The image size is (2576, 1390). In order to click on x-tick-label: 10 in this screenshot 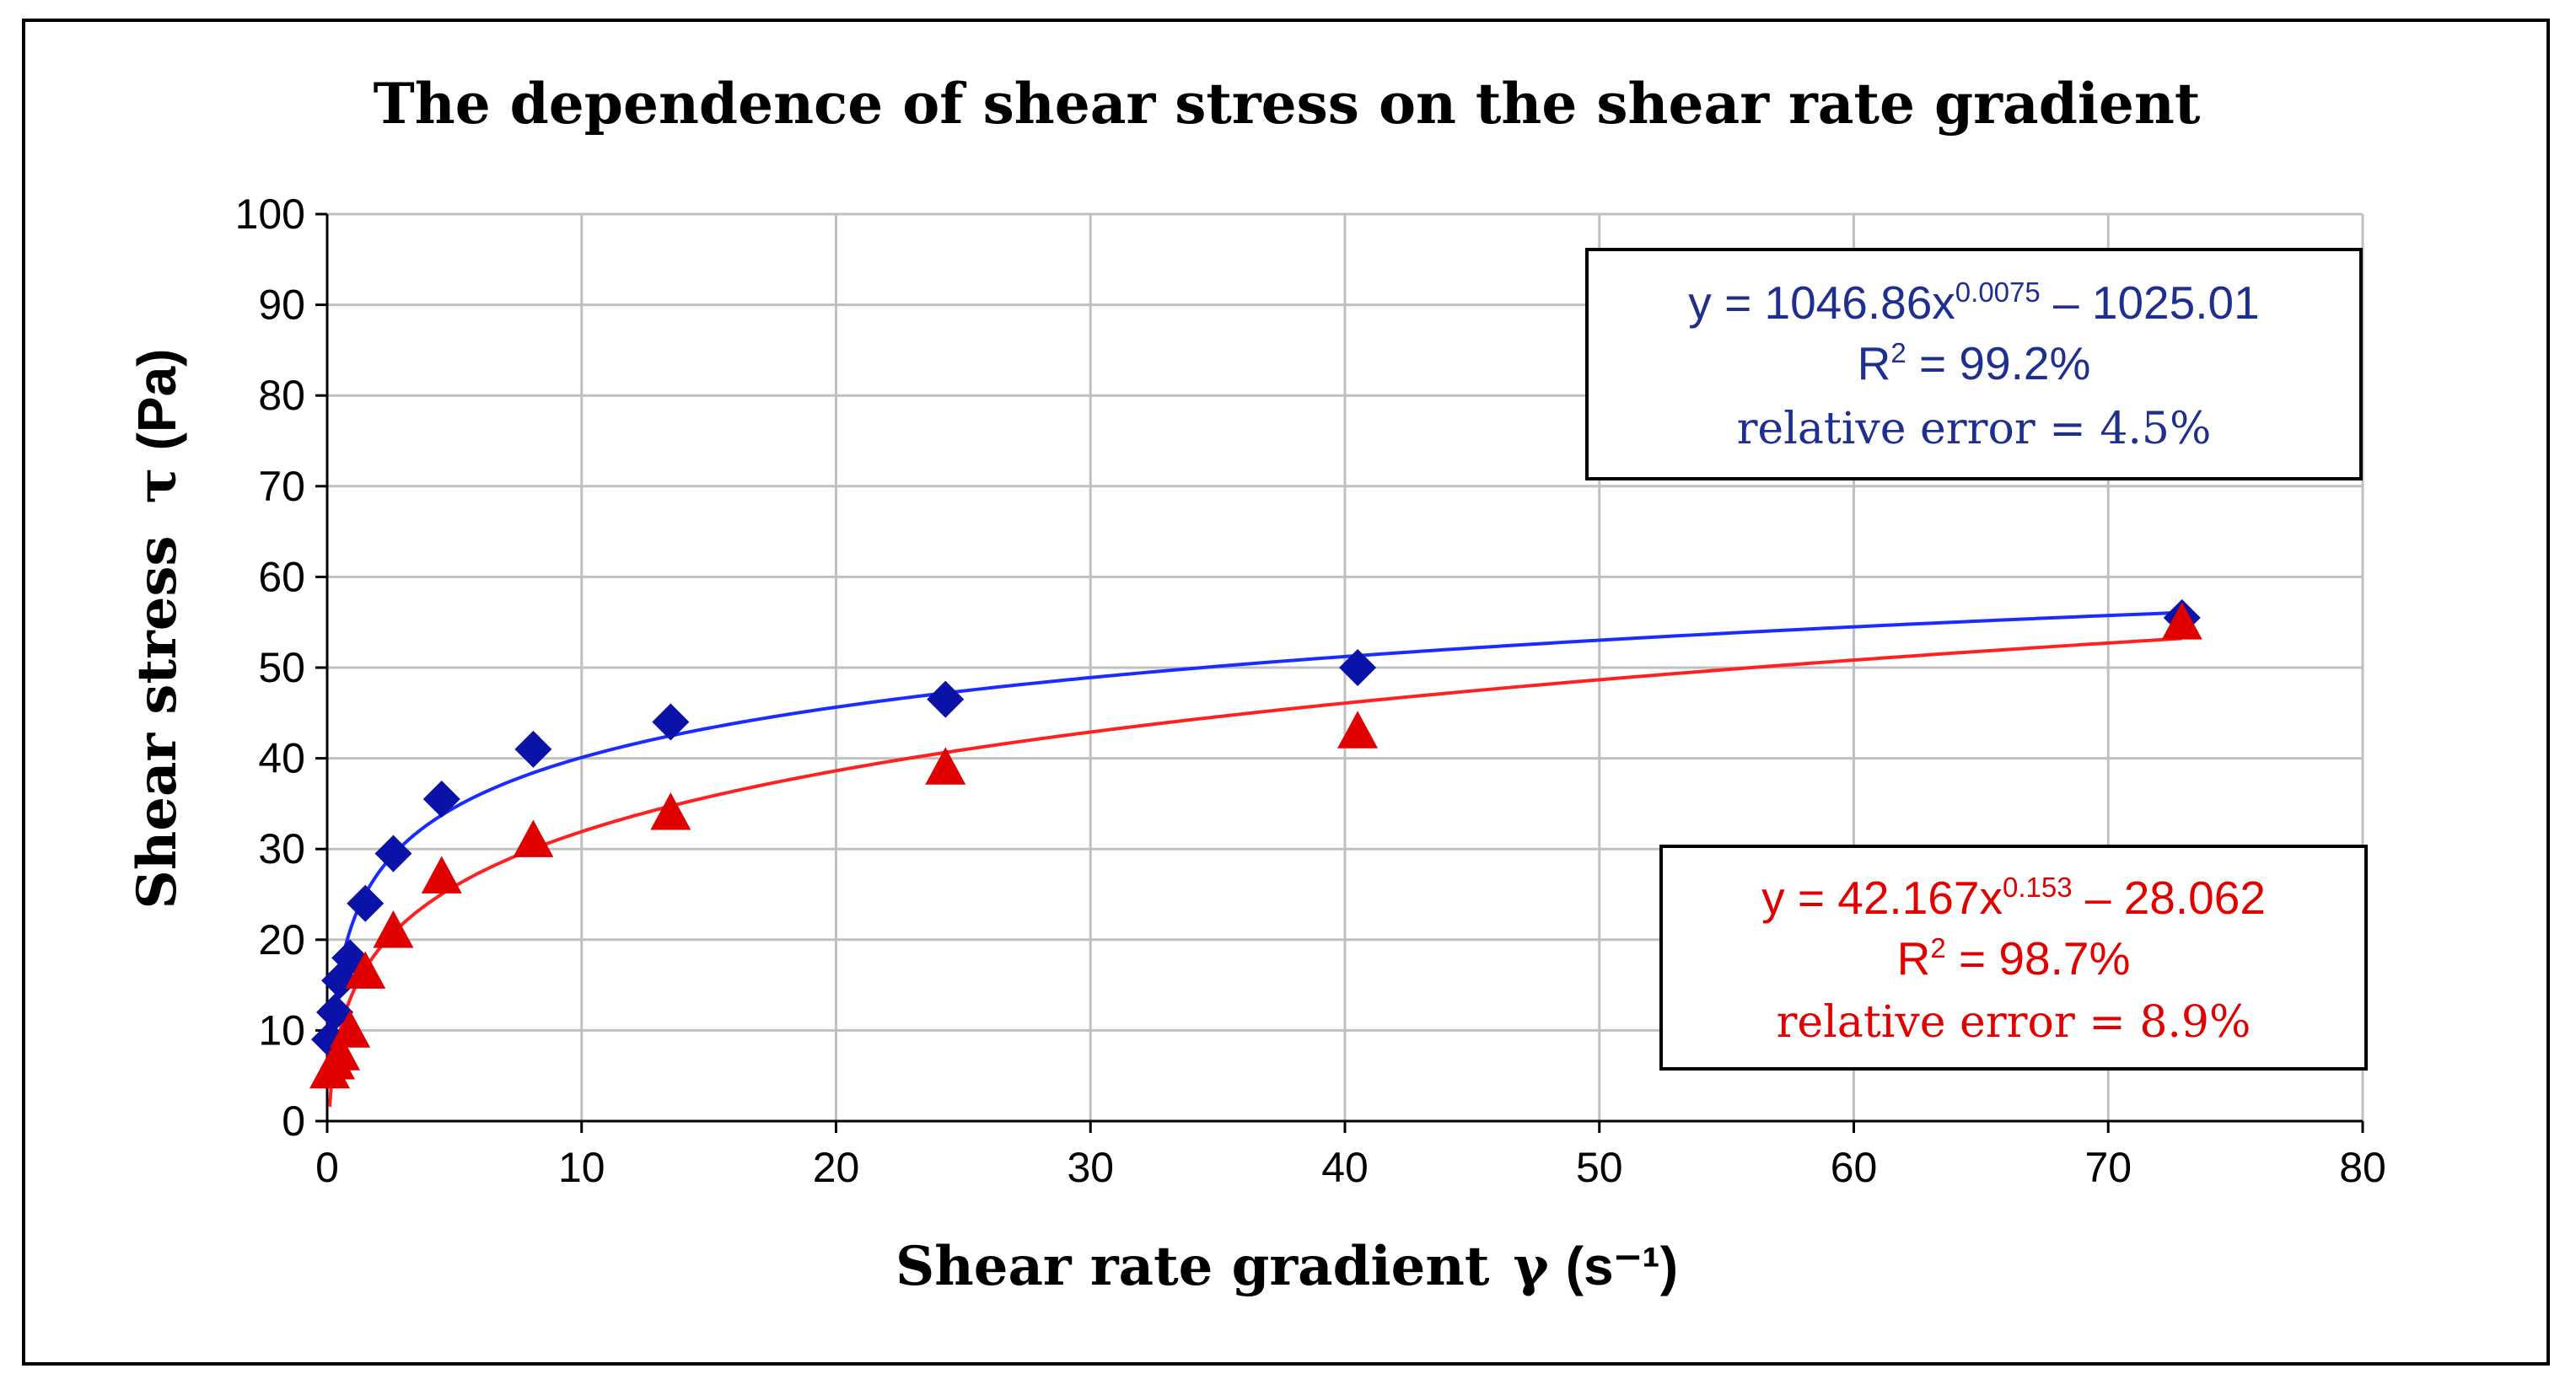, I will do `click(582, 1167)`.